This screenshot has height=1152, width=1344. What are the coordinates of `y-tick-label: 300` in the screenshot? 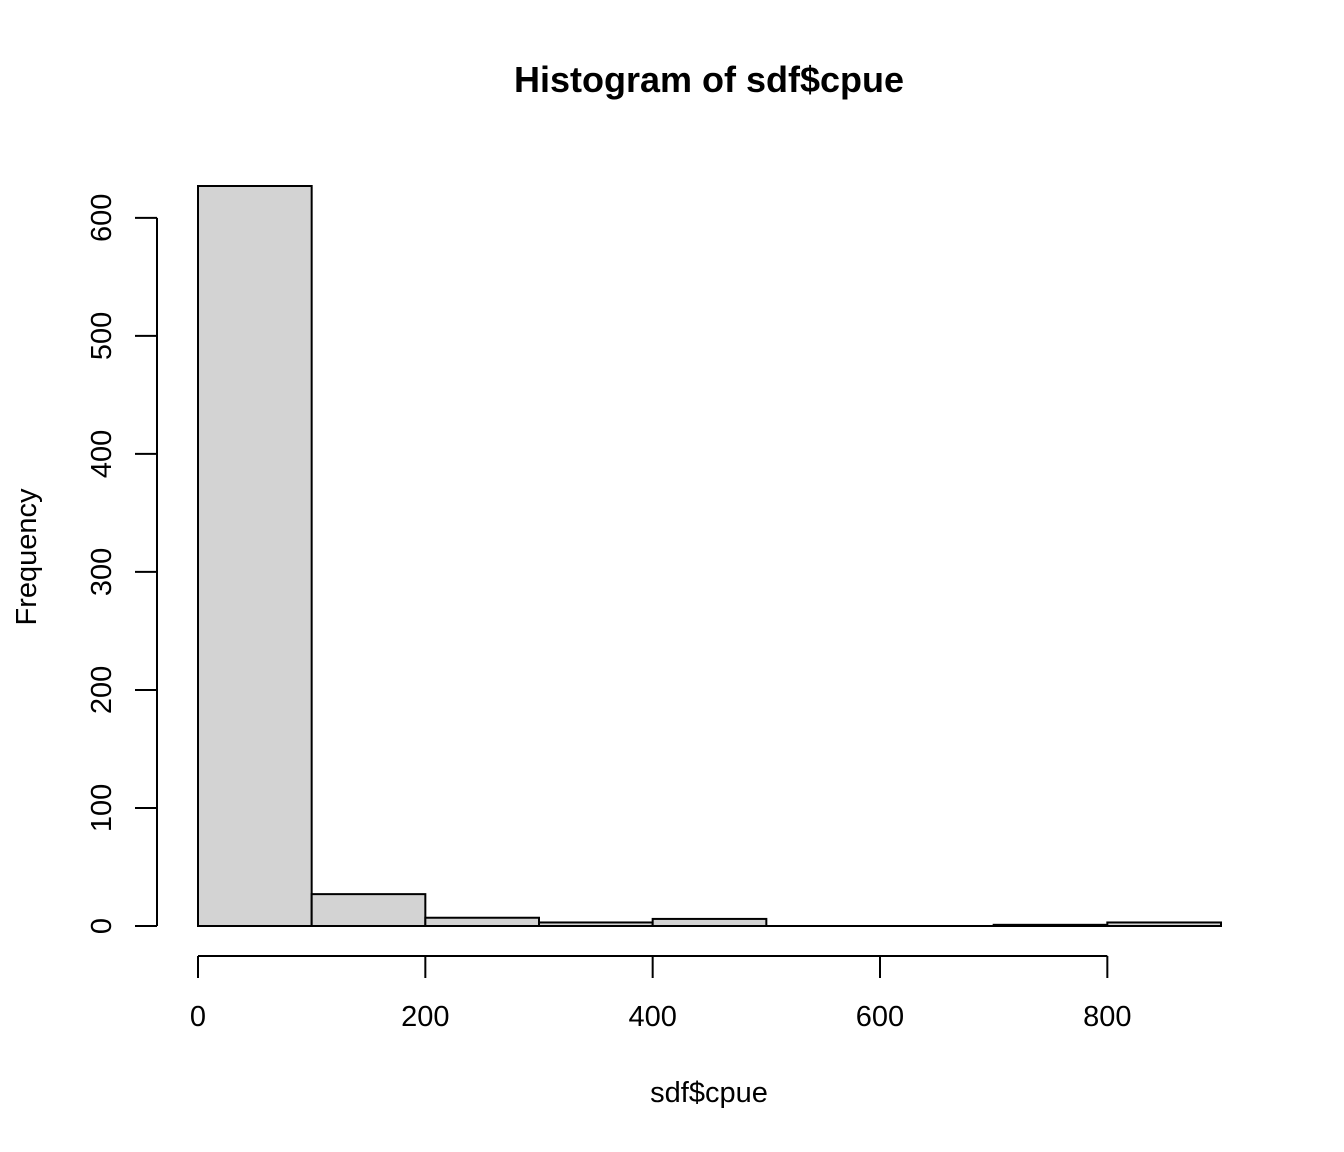 It's located at (102, 572).